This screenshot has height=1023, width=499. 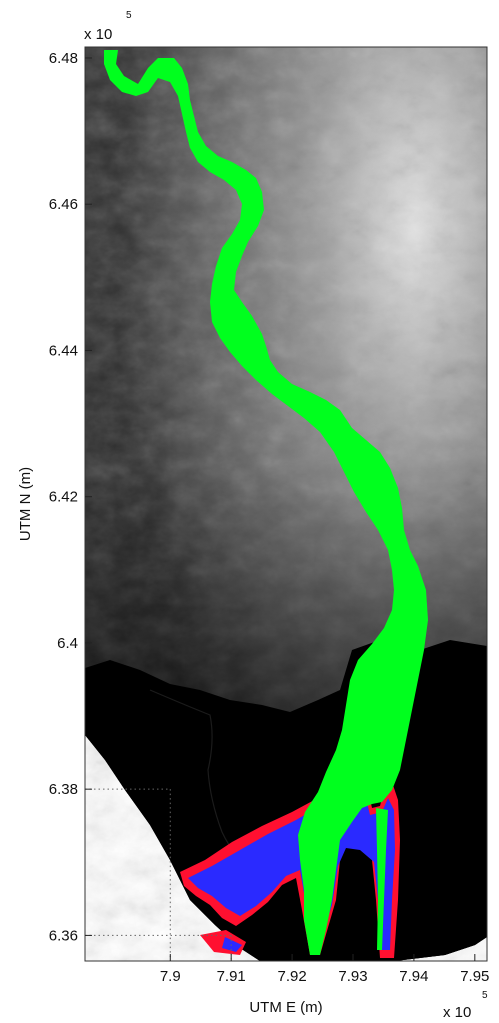 What do you see at coordinates (63, 497) in the screenshot?
I see `y-tick-label: 6.42` at bounding box center [63, 497].